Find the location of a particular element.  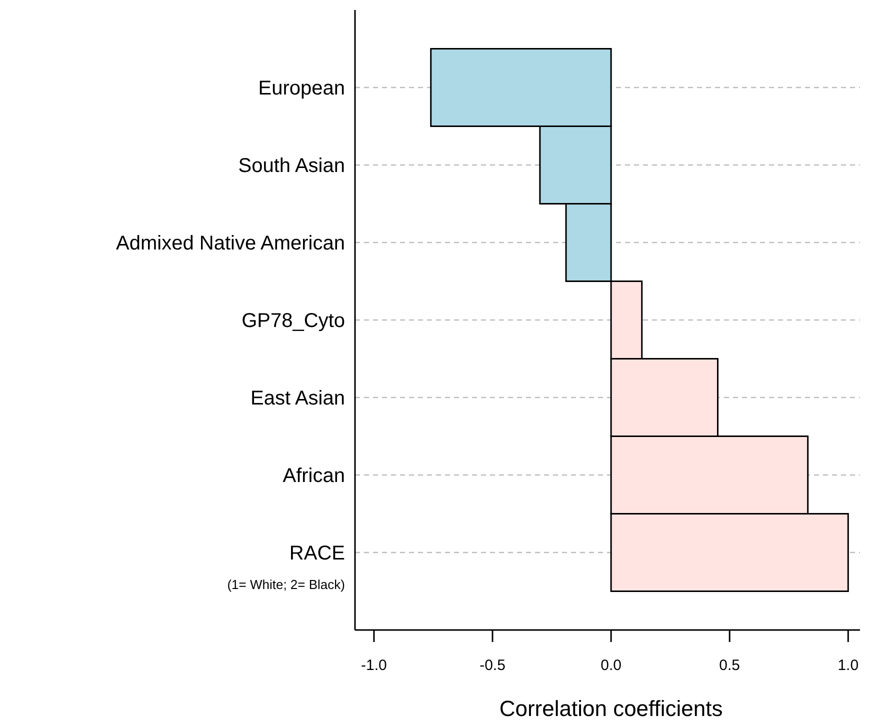

y-tick-label: East Asian is located at coordinates (297, 399).